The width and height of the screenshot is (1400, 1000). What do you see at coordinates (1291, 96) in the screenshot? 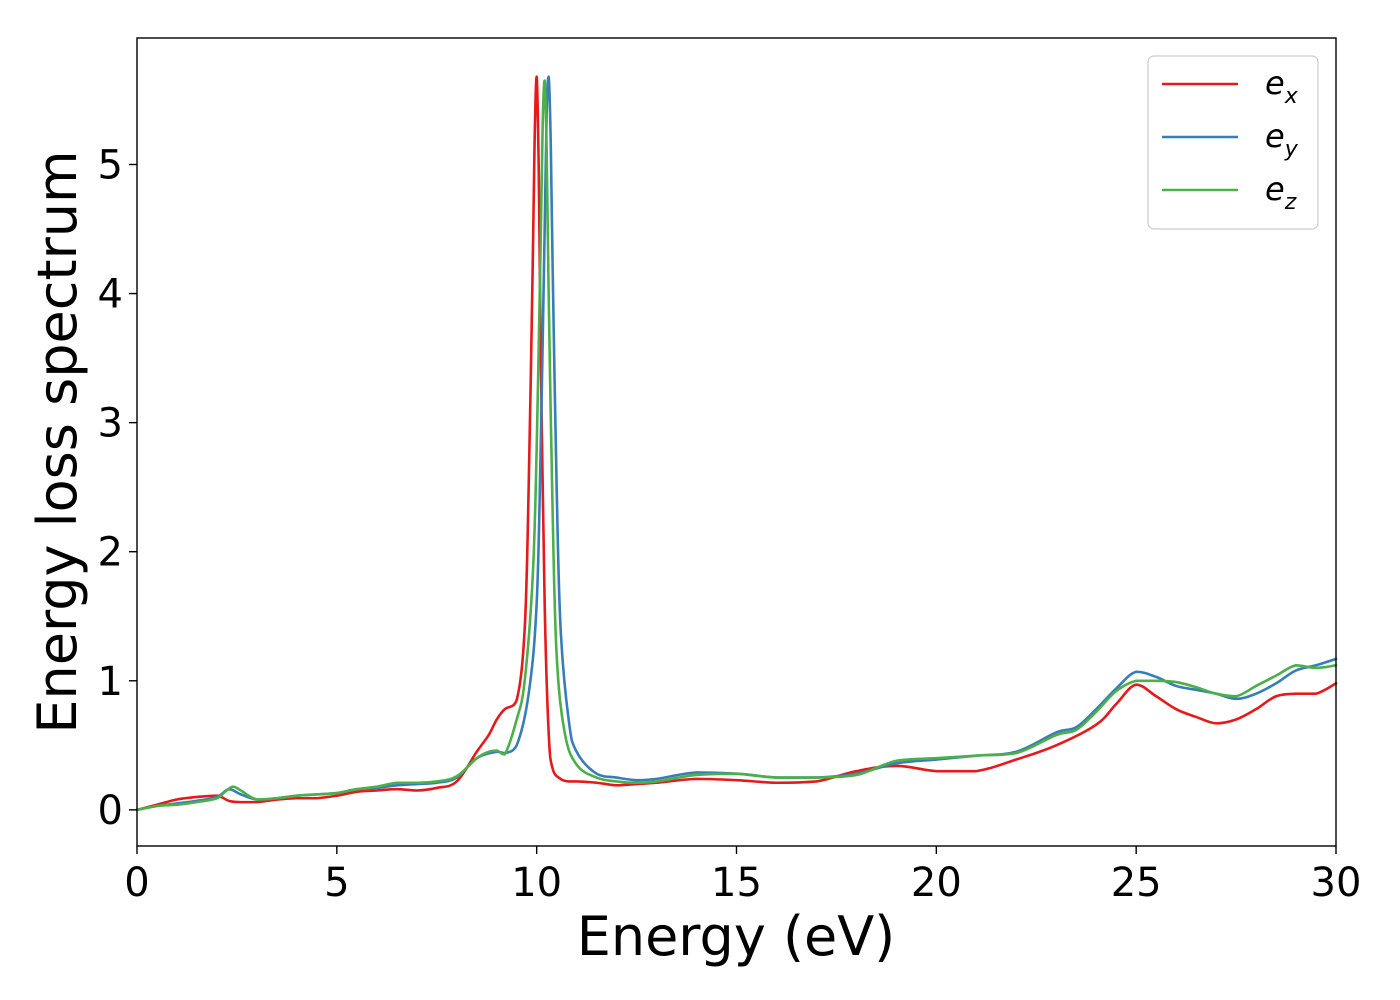
I see `legend-label-sub: x` at bounding box center [1291, 96].